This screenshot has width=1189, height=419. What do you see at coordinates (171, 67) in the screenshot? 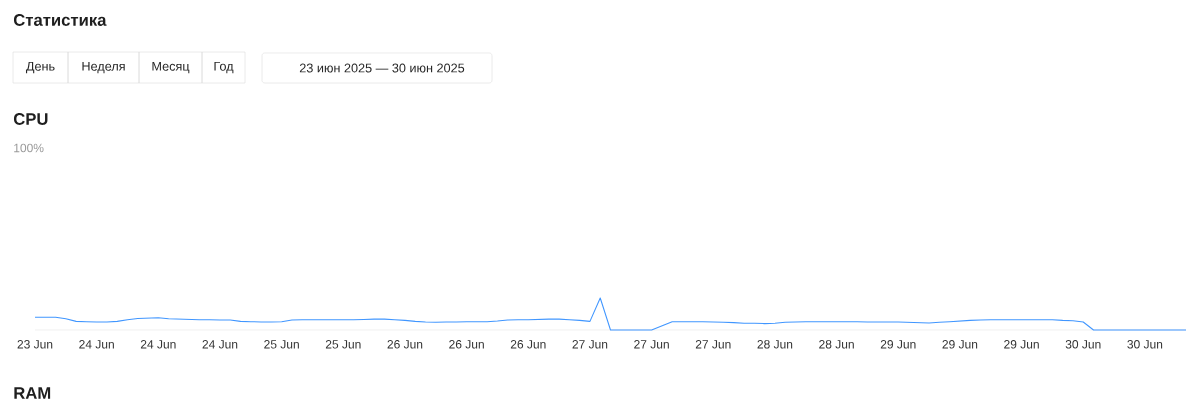
I see `text: Месяц` at bounding box center [171, 67].